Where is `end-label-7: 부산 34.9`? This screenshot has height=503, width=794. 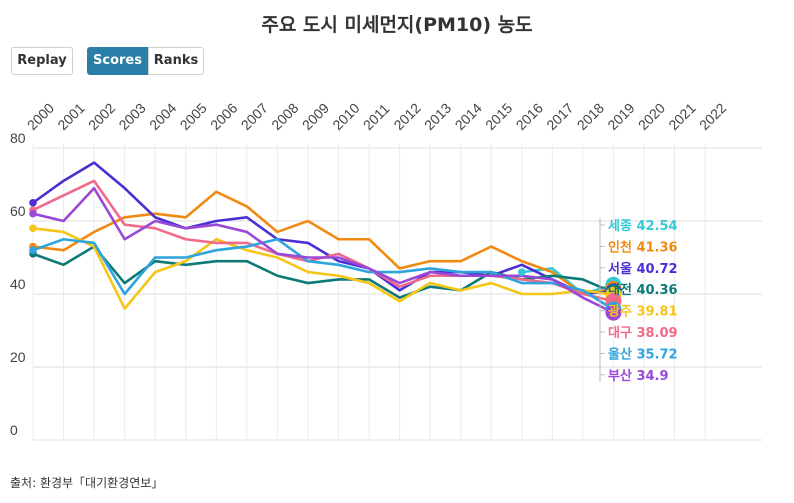
end-label-7: 부산 34.9 is located at coordinates (638, 376).